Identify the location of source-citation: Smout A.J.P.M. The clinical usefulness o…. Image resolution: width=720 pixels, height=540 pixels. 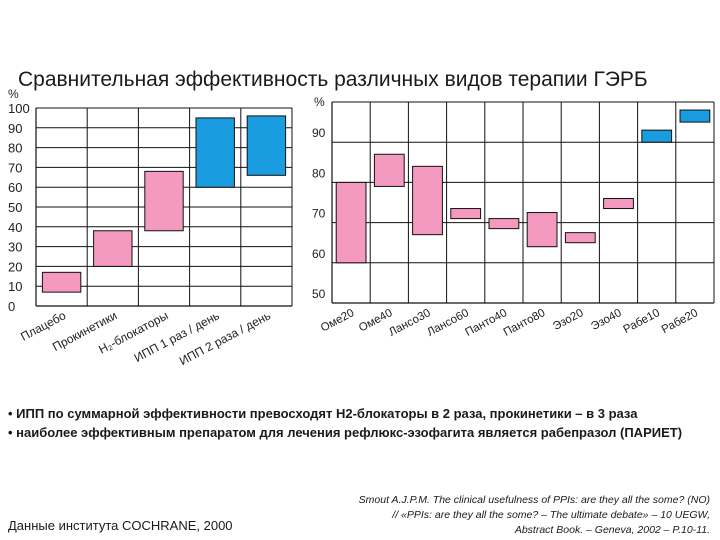
(520, 515).